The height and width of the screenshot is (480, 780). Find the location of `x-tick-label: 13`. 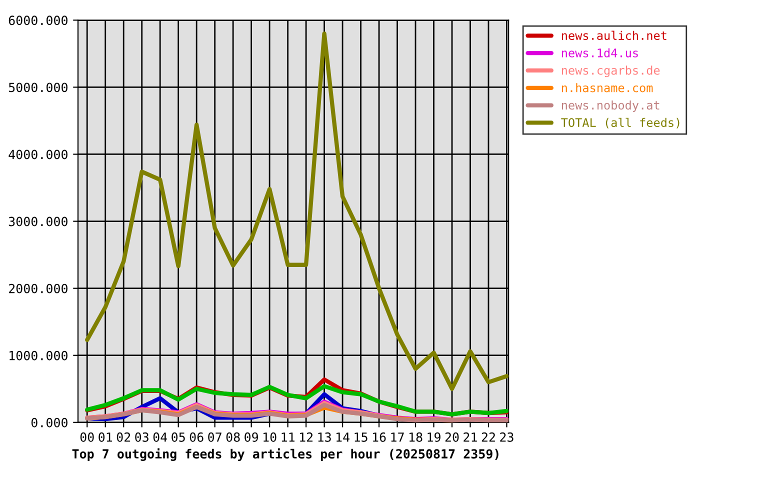

x-tick-label: 13 is located at coordinates (324, 437).